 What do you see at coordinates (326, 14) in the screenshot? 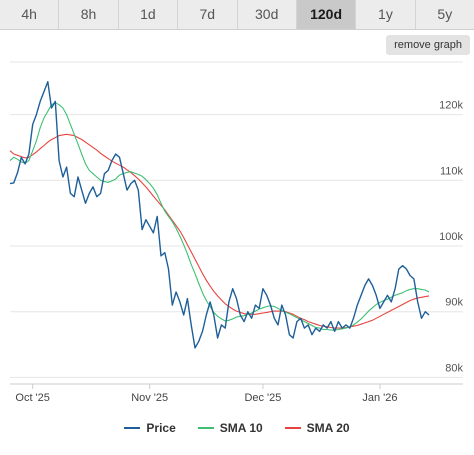
I see `tab-120d: 120d` at bounding box center [326, 14].